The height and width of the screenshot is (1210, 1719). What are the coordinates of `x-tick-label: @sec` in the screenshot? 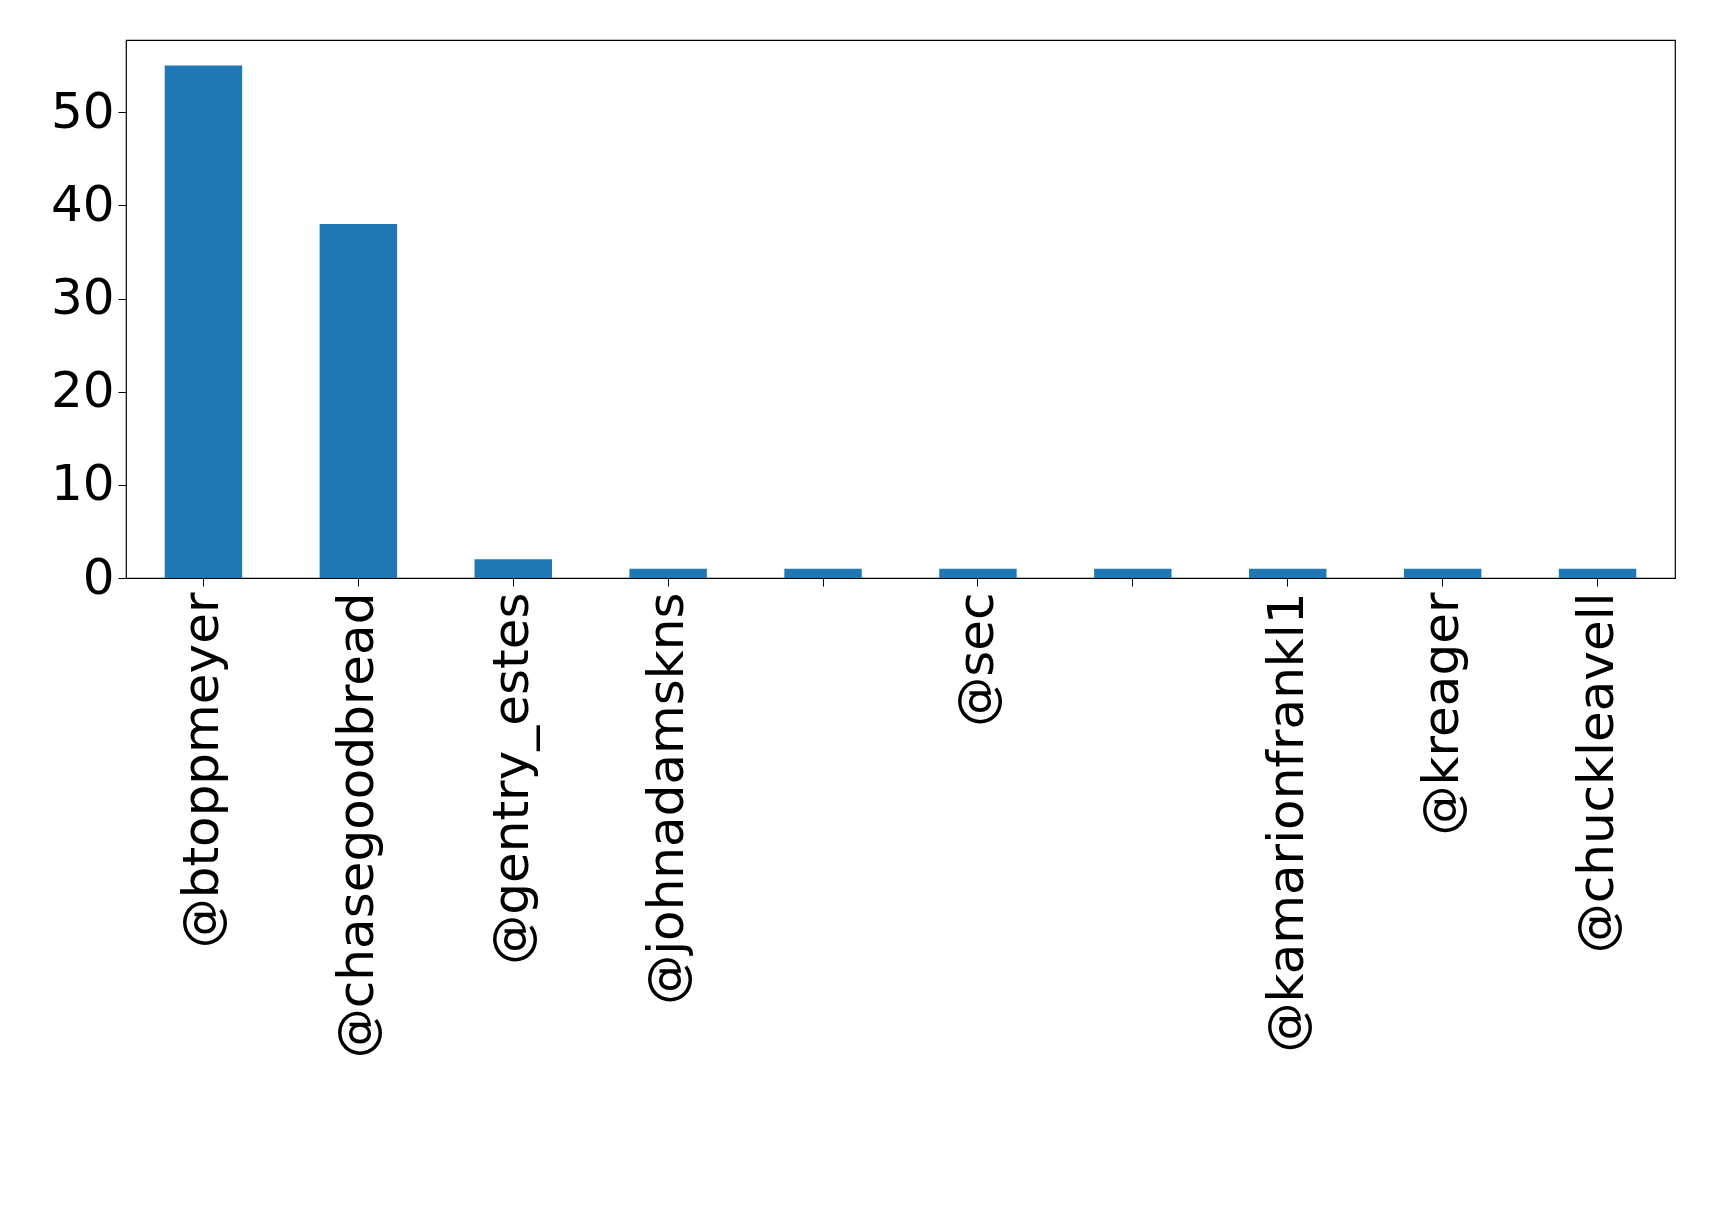 It's located at (975, 659).